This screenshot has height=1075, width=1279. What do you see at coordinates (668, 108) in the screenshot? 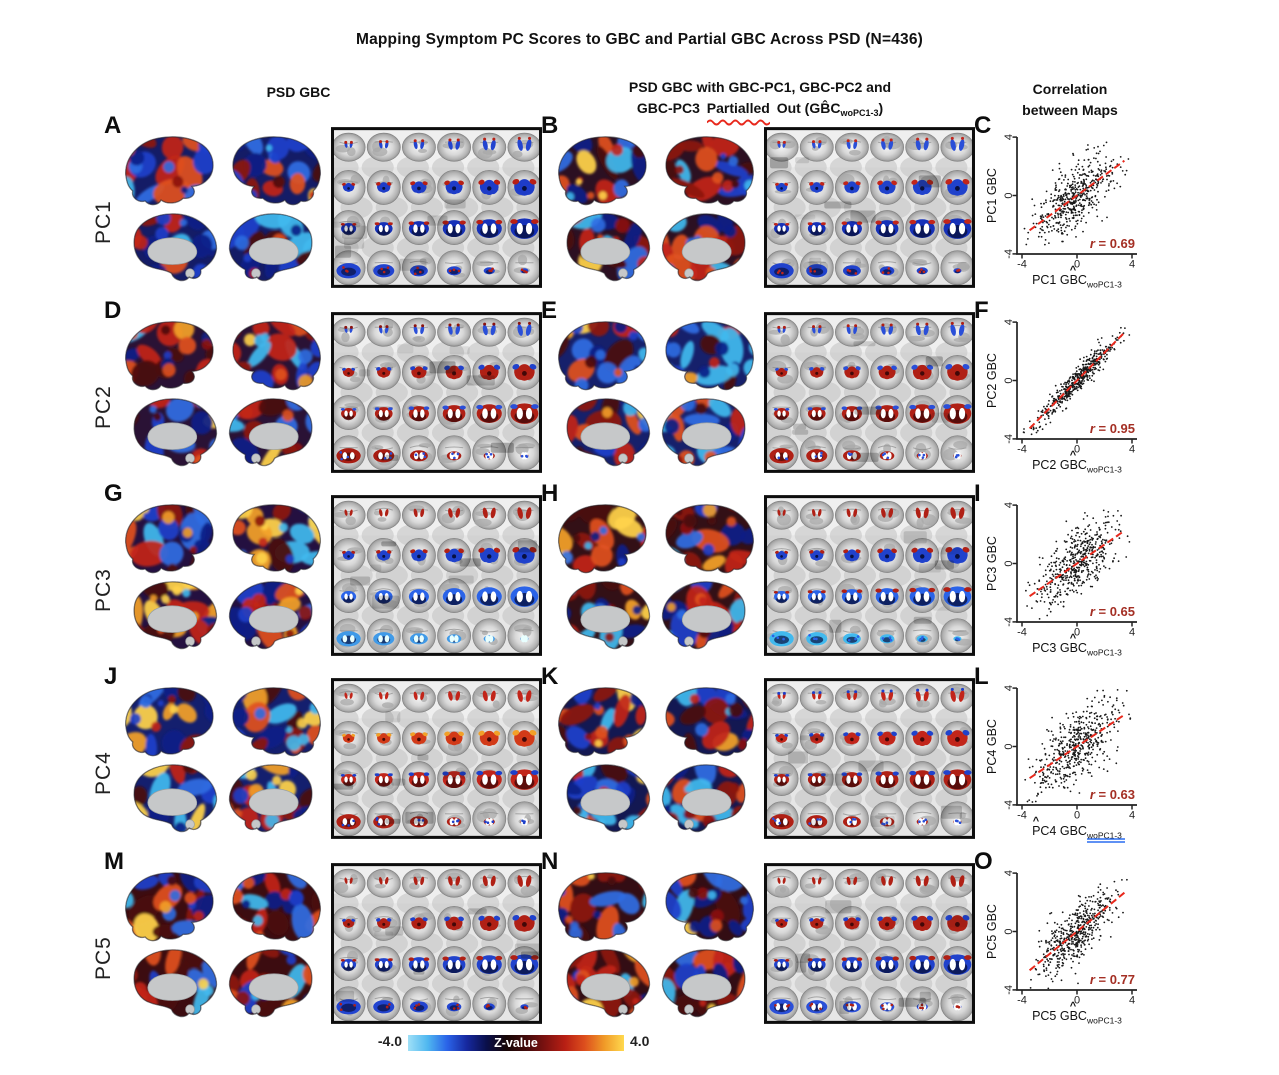
I see `header-line2-prefix: GBC-PC3` at bounding box center [668, 108].